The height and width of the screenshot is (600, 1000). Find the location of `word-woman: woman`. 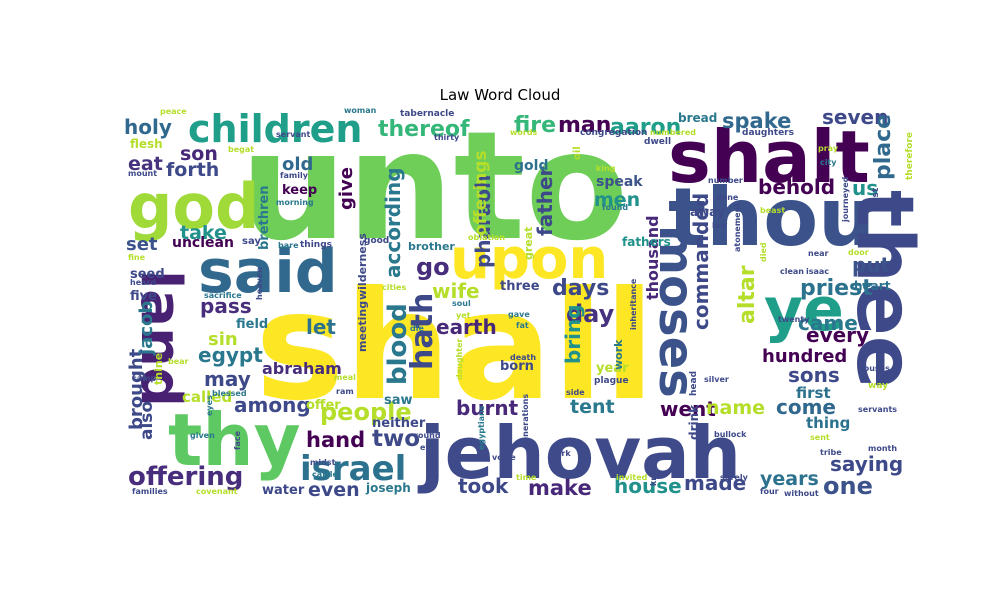

word-woman: woman is located at coordinates (360, 110).